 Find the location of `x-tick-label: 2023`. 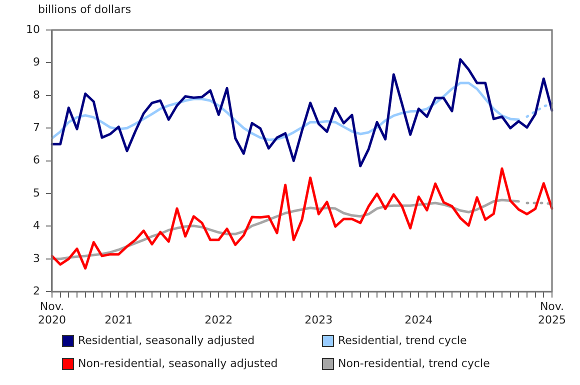

x-tick-label: 2023 is located at coordinates (318, 319).